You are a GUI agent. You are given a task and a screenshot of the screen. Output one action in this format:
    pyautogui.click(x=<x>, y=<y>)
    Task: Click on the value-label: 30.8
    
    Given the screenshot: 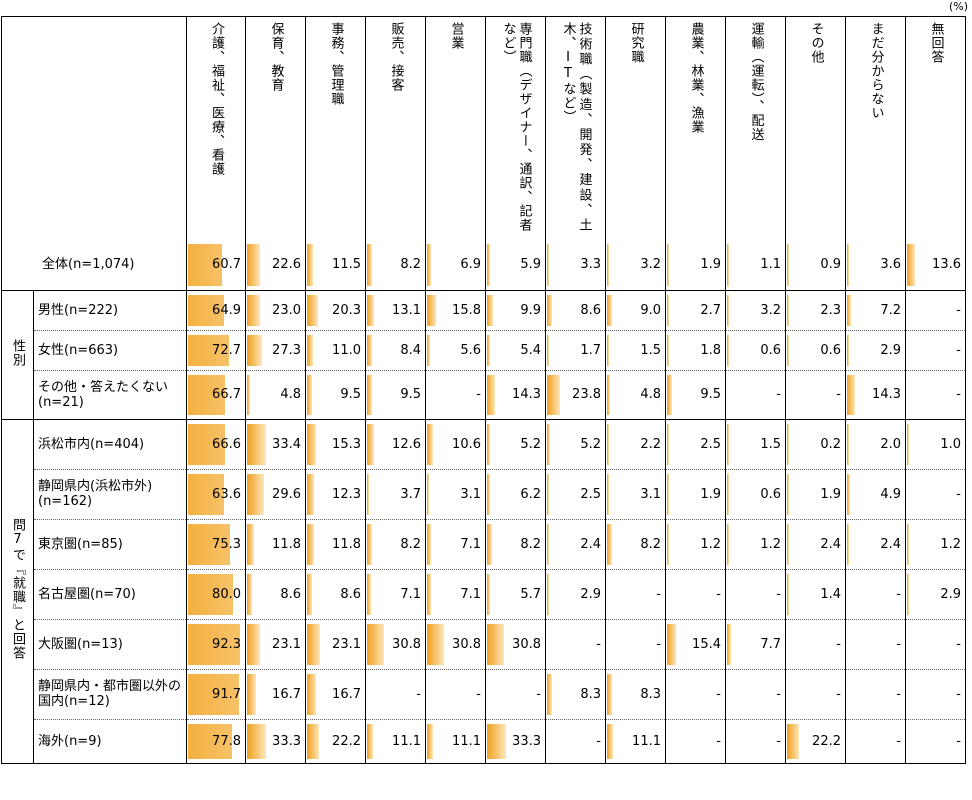 What is the action you would take?
    pyautogui.click(x=526, y=644)
    